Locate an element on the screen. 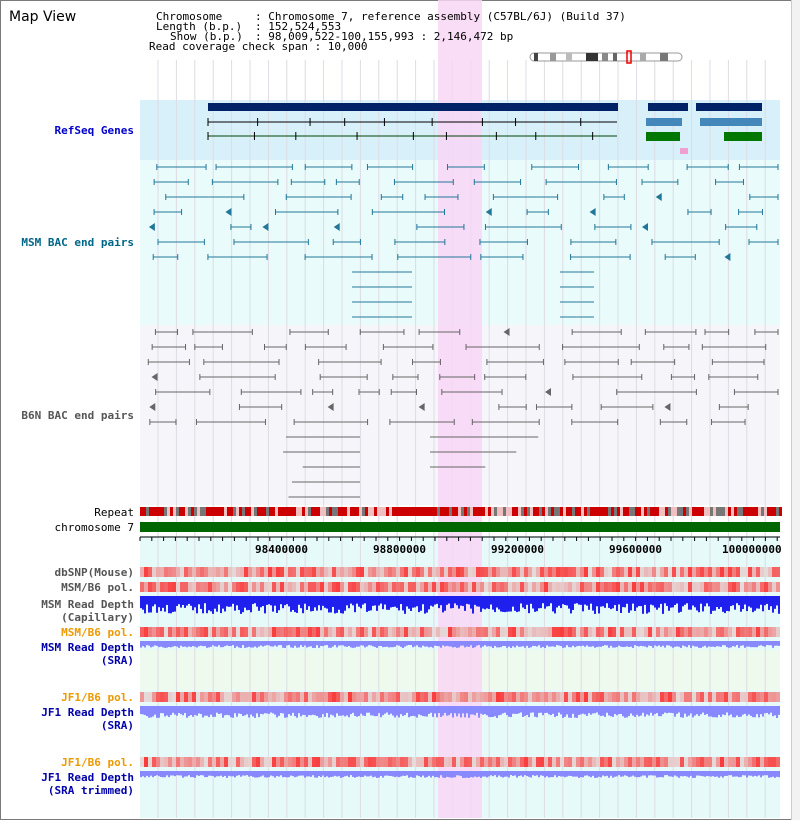 This screenshot has height=820, width=800. track-label-jf1-depth-trim: JF1 Read Depth is located at coordinates (87, 777).